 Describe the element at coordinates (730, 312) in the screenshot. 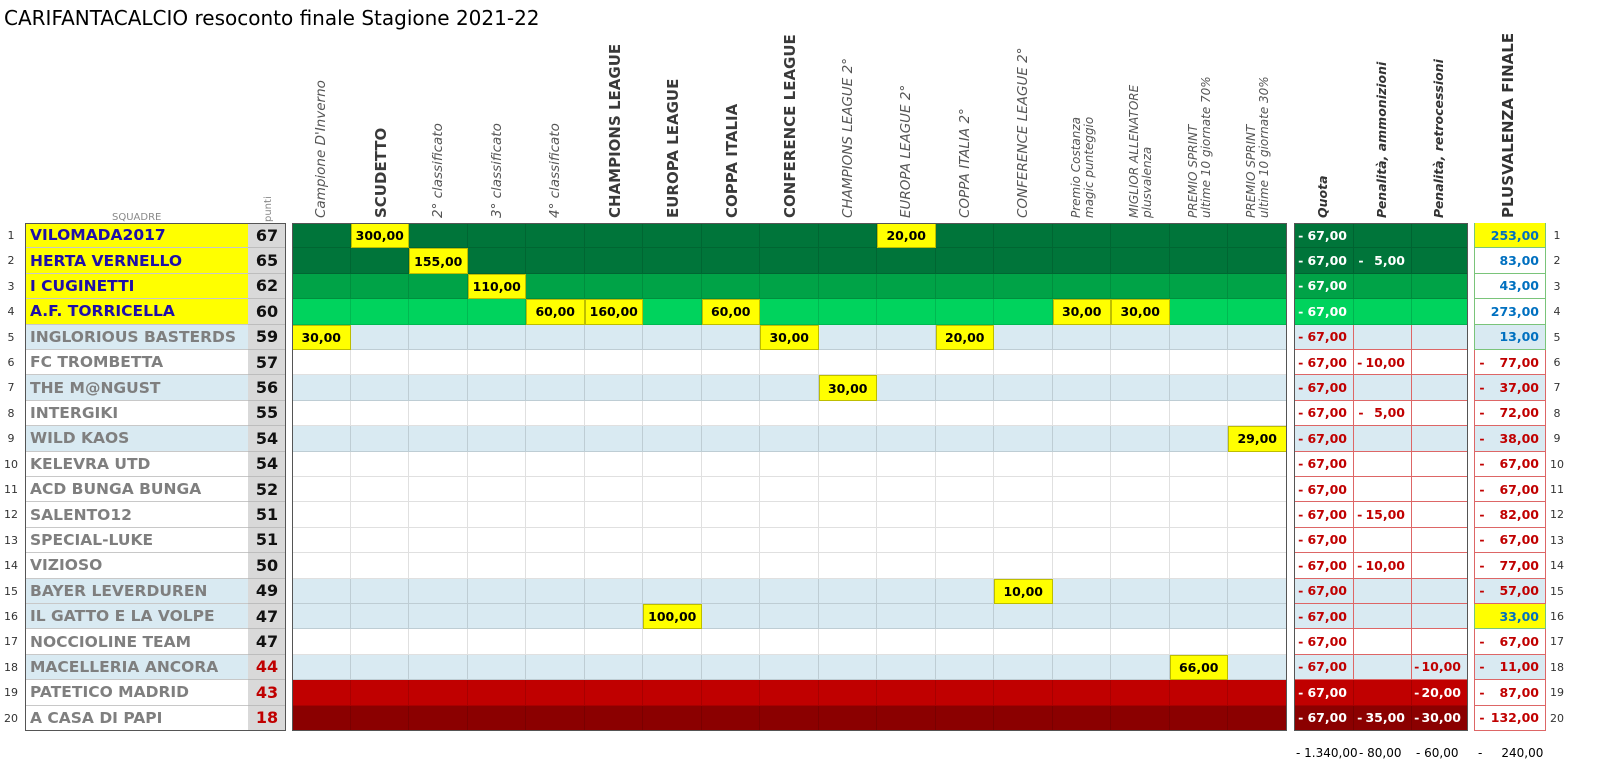

I see `prize-cell: 60,00` at that location.